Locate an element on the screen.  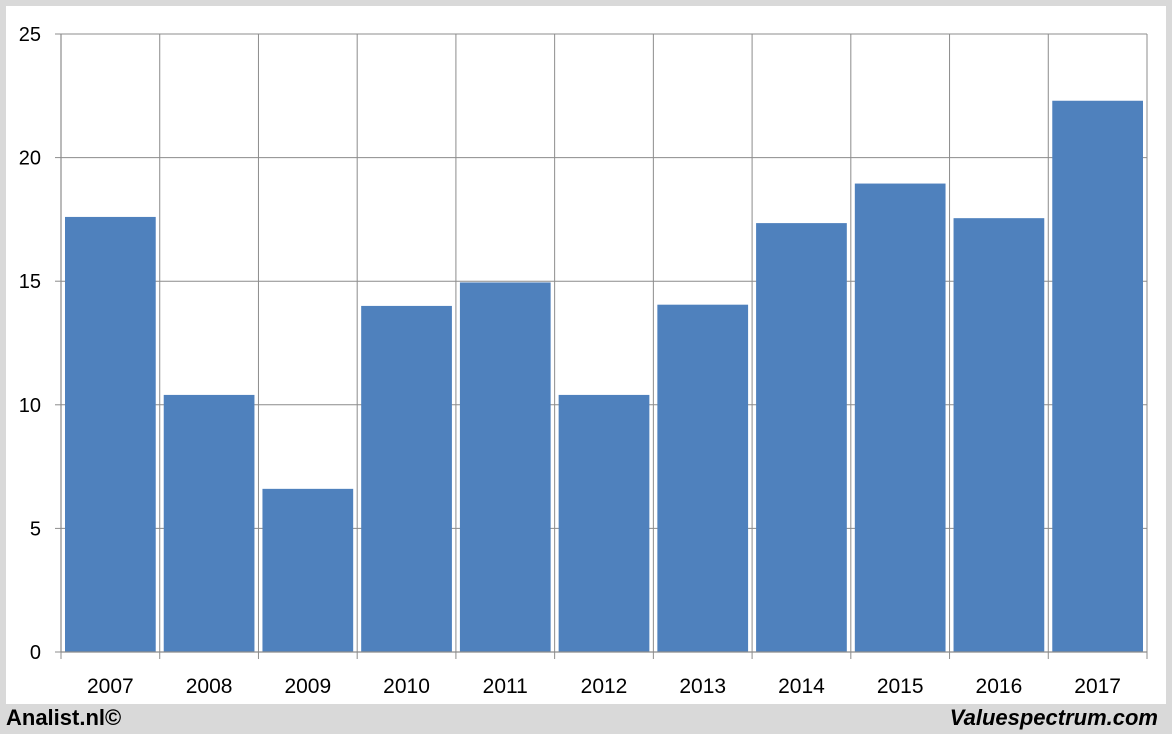
y-tick-label: 5 is located at coordinates (35, 529).